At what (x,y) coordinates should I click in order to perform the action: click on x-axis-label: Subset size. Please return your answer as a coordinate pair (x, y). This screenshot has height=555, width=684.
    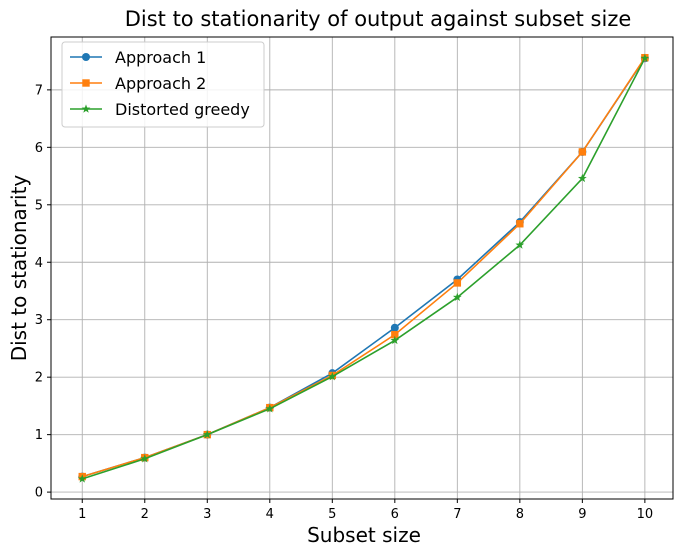
    Looking at the image, I should click on (364, 535).